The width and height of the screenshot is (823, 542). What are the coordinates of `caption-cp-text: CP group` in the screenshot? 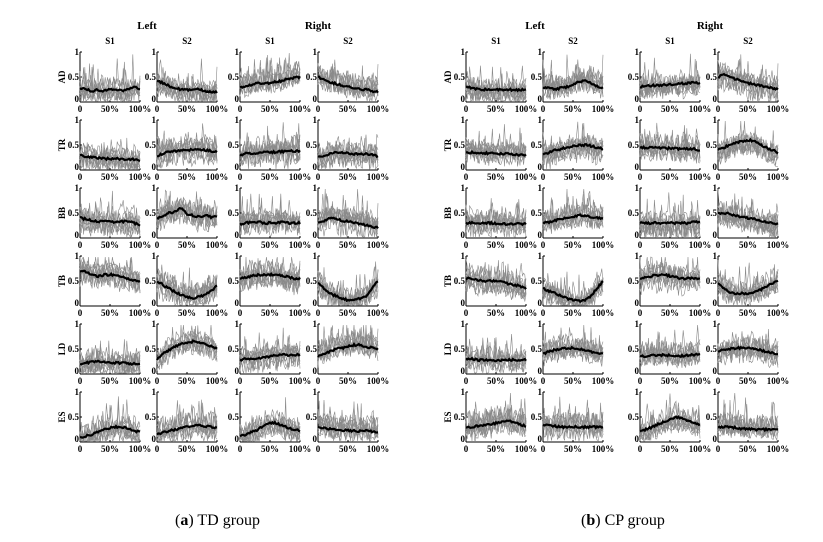 It's located at (633, 520).